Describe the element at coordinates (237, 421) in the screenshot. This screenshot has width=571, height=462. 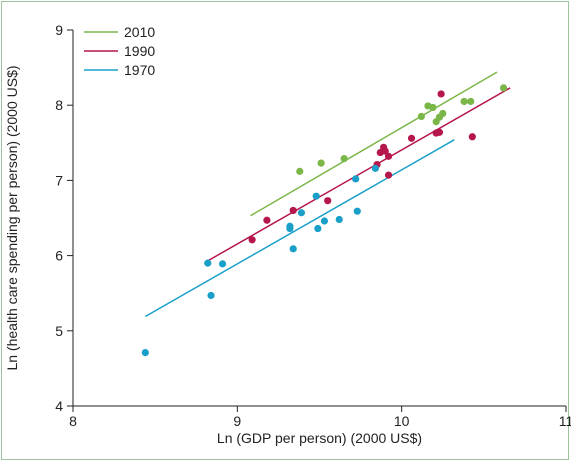
I see `x-tick-label: 9` at that location.